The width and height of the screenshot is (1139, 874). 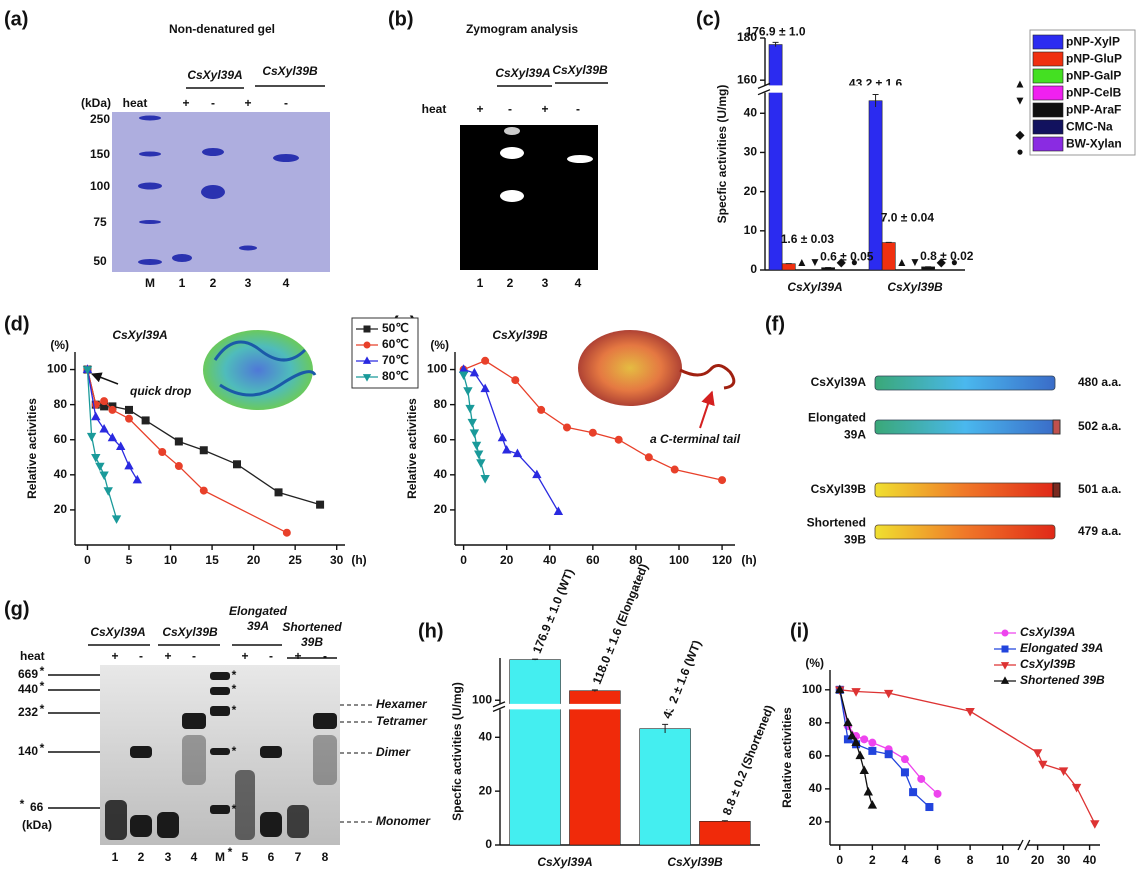 I want to click on x-unit: (h), so click(x=748, y=560).